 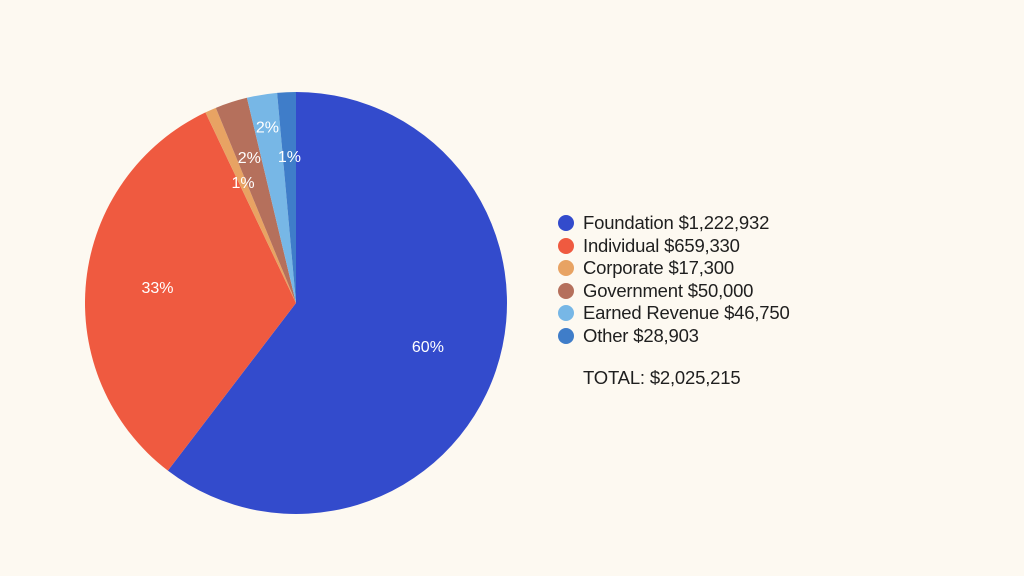 I want to click on pie-slice-individual, so click(x=190, y=291).